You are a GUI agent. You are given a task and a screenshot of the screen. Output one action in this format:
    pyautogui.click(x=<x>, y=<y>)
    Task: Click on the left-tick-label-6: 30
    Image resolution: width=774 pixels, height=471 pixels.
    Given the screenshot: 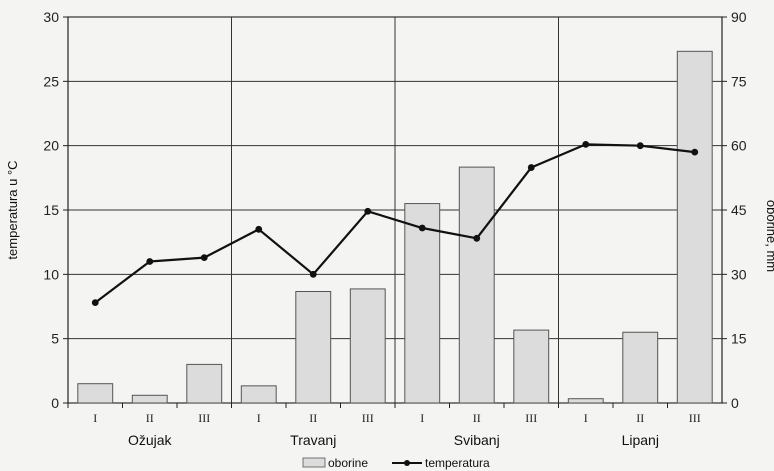 What is the action you would take?
    pyautogui.click(x=51, y=17)
    